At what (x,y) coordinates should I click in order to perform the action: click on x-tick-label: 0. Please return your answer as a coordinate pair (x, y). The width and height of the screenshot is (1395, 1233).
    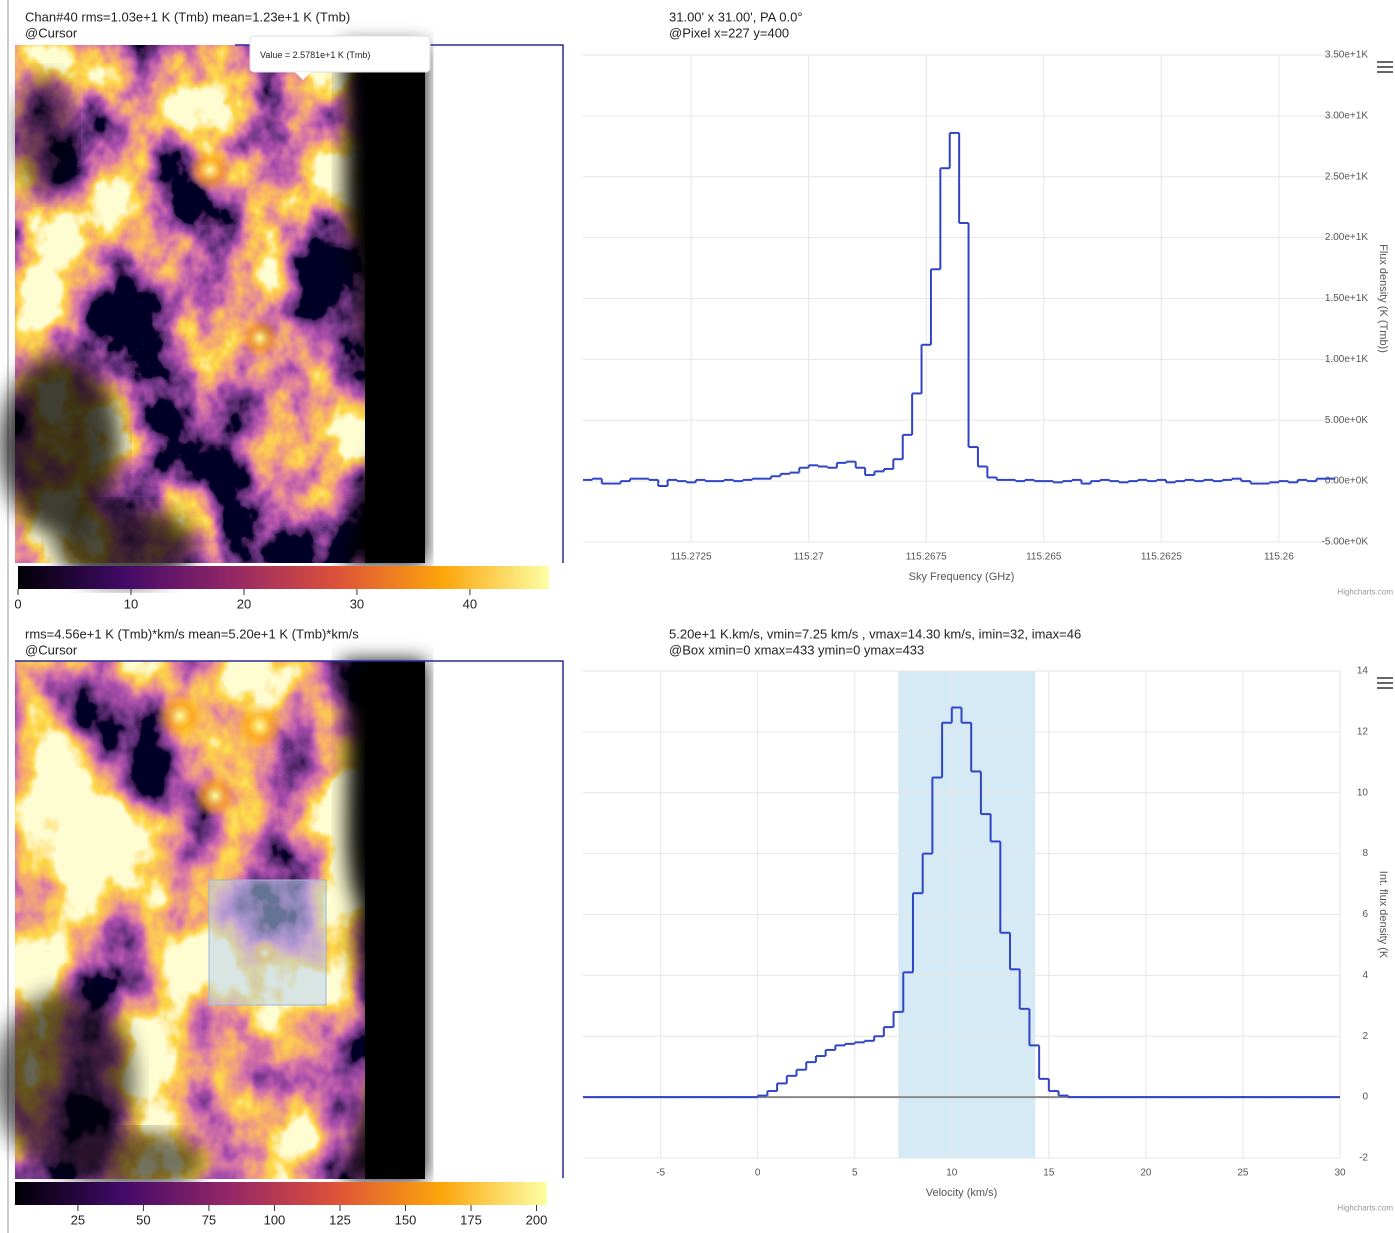
    Looking at the image, I should click on (758, 1173).